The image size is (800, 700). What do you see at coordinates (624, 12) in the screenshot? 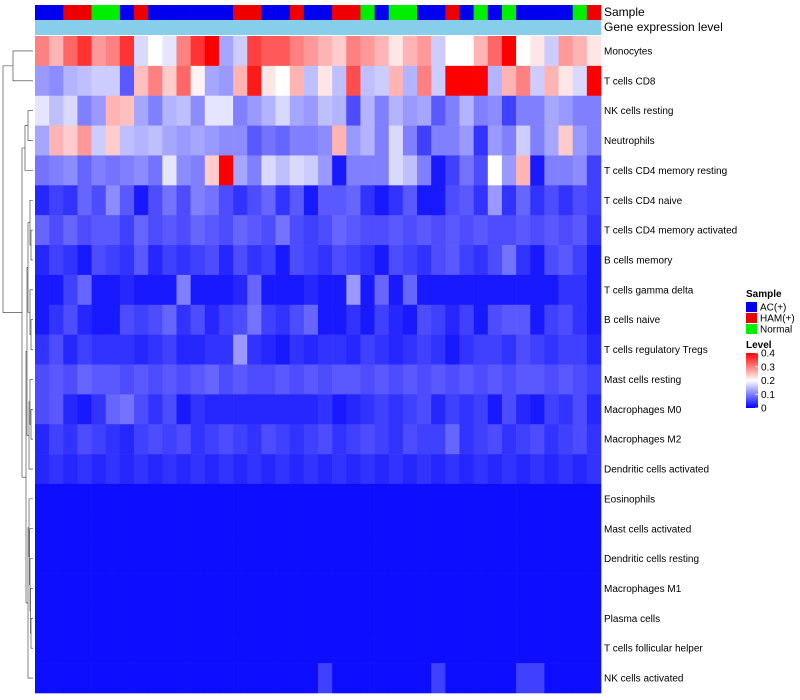
I see `sample-annotation-label: Sample` at bounding box center [624, 12].